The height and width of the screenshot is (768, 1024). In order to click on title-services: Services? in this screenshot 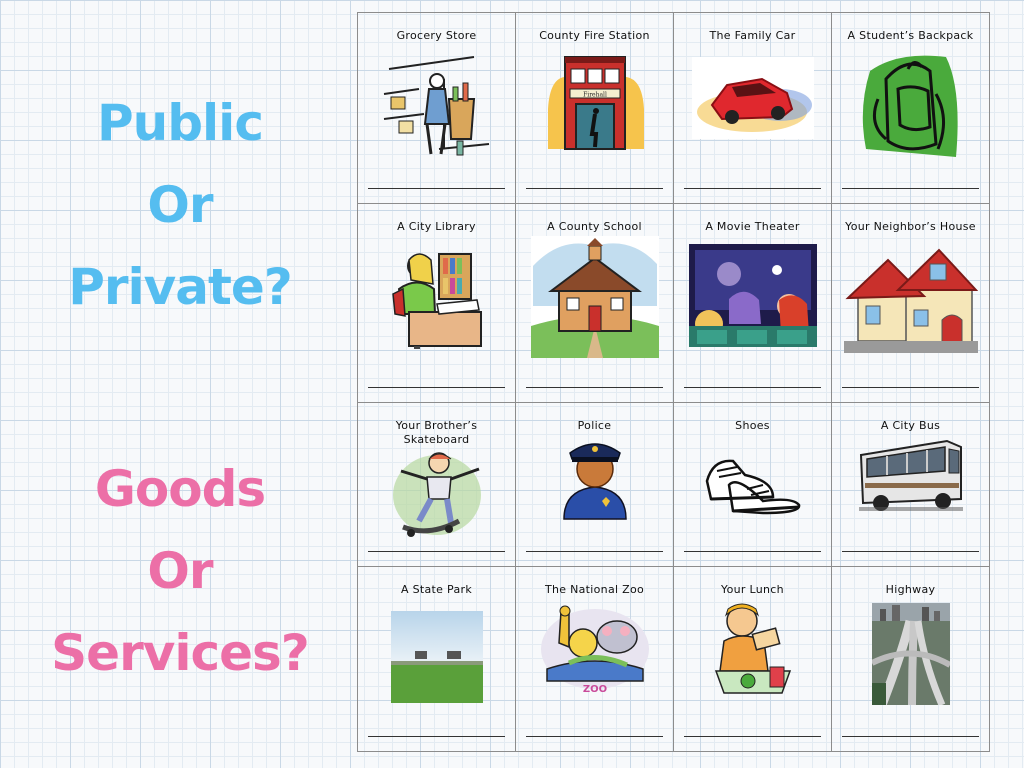, I will do `click(180, 653)`.